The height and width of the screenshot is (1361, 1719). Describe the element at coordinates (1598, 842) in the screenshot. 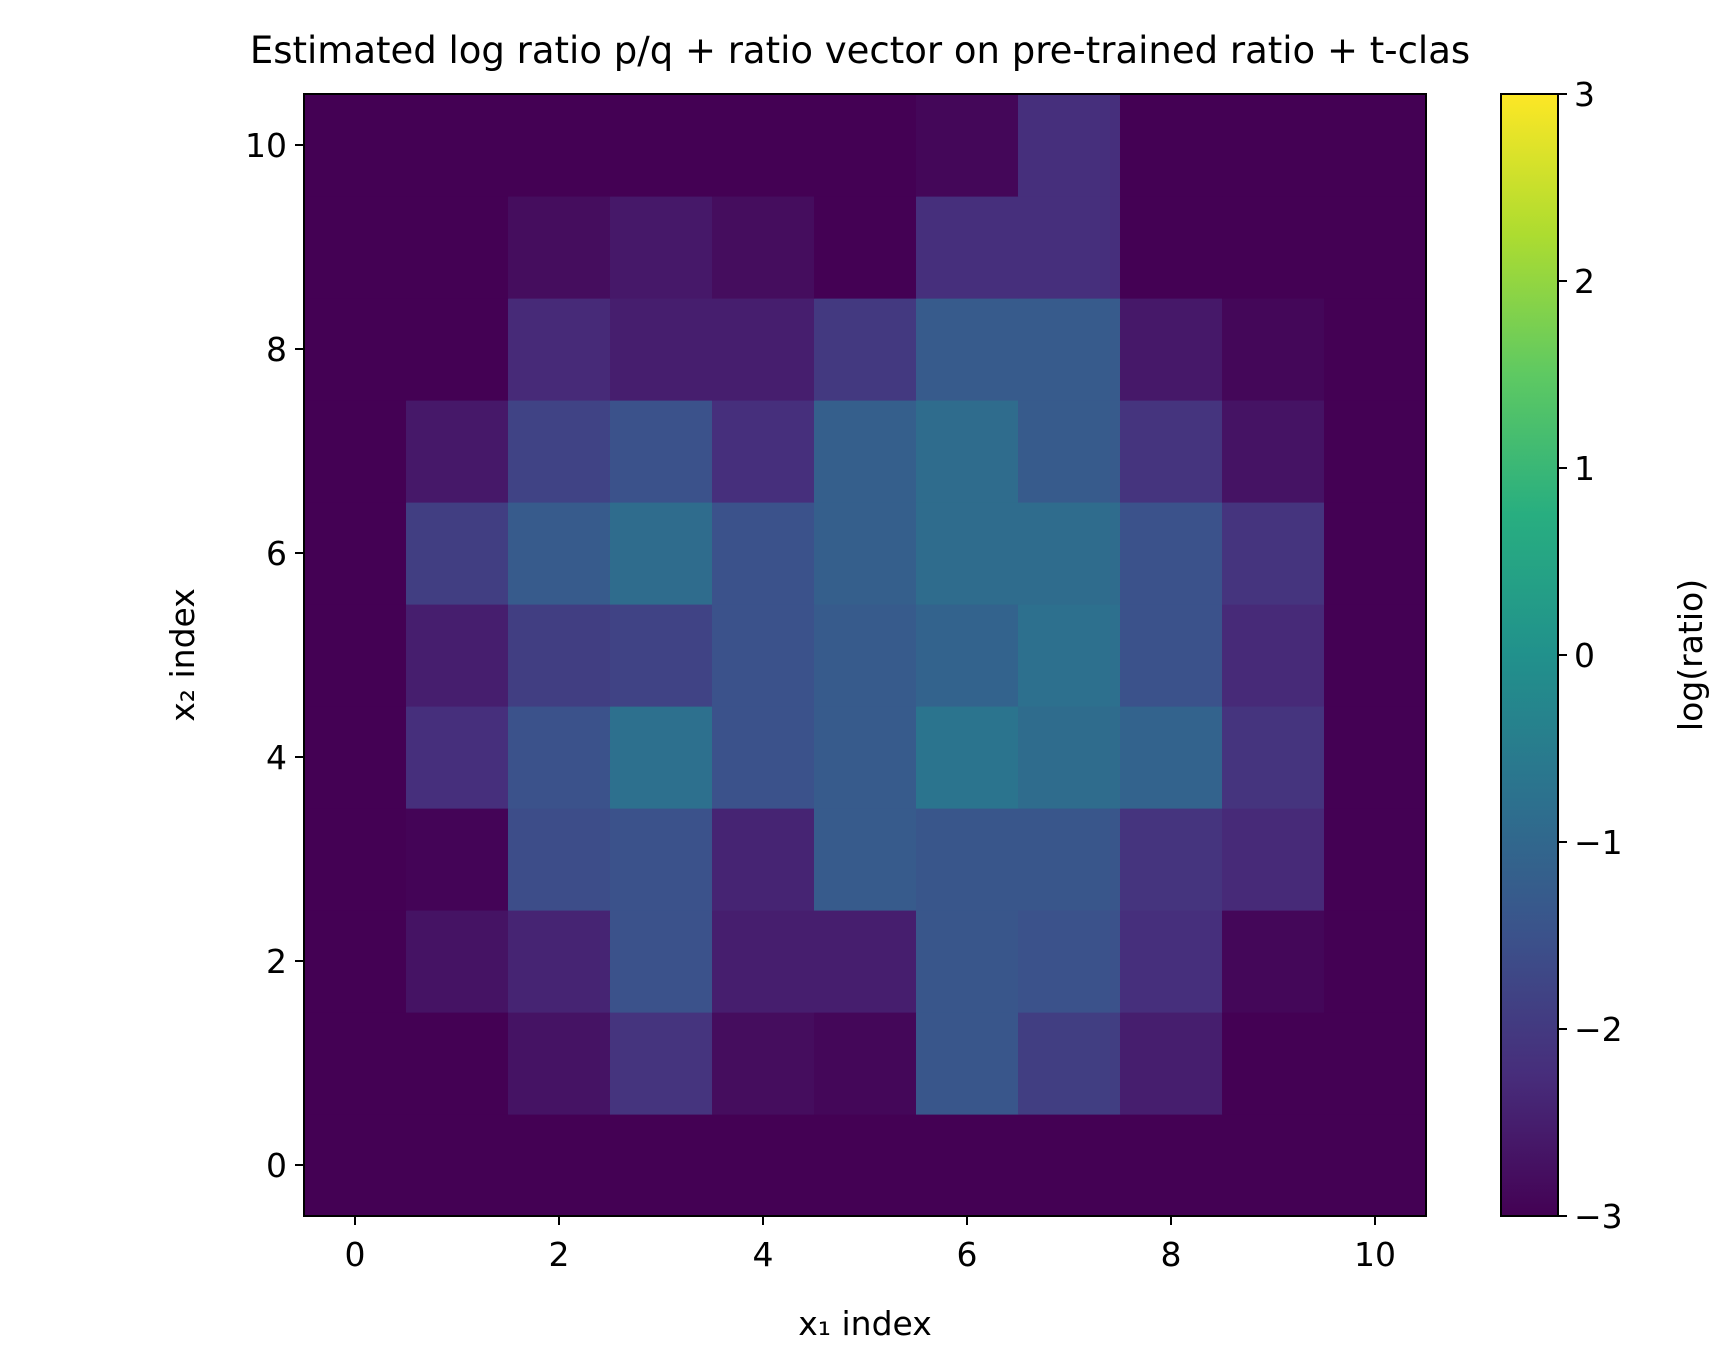

I see `colorbar-tick-label: −1` at that location.